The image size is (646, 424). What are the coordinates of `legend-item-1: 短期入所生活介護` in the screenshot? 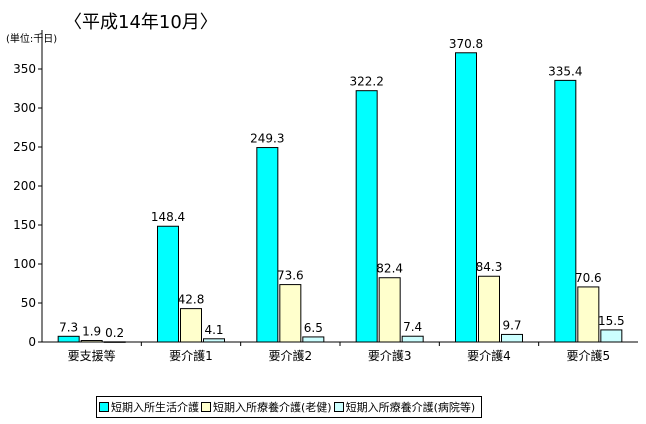 It's located at (149, 407).